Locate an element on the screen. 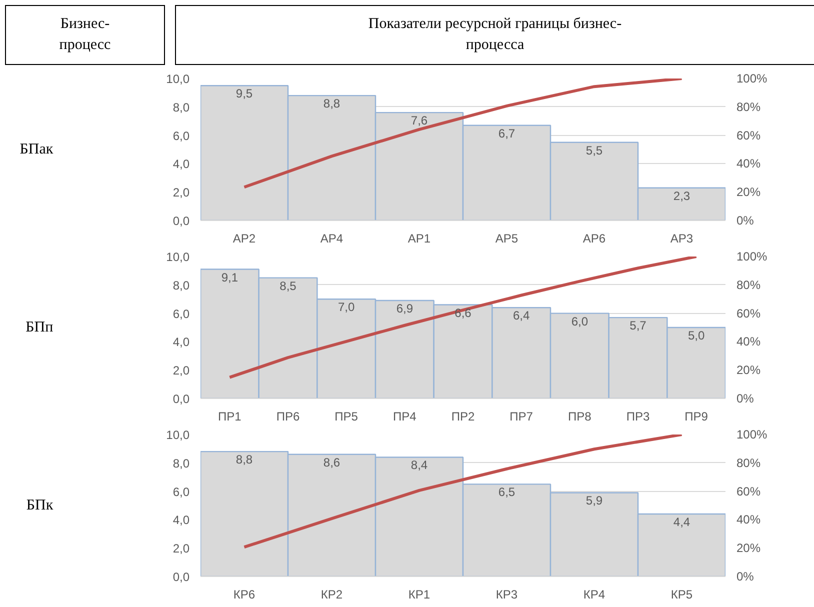 This screenshot has width=814, height=607. data-label: 6,7 is located at coordinates (507, 133).